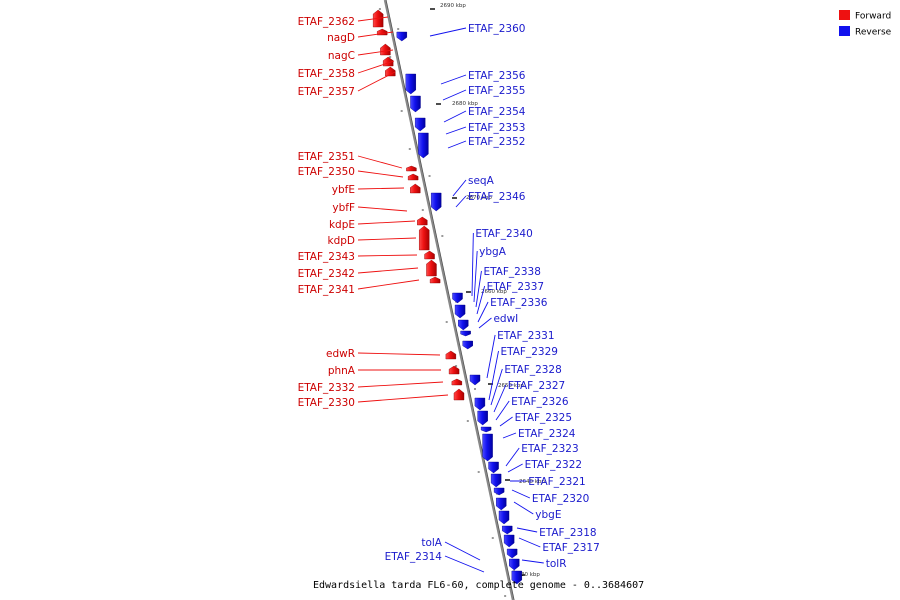 The width and height of the screenshot is (900, 600). I want to click on gene-block-ybge, so click(517, 577).